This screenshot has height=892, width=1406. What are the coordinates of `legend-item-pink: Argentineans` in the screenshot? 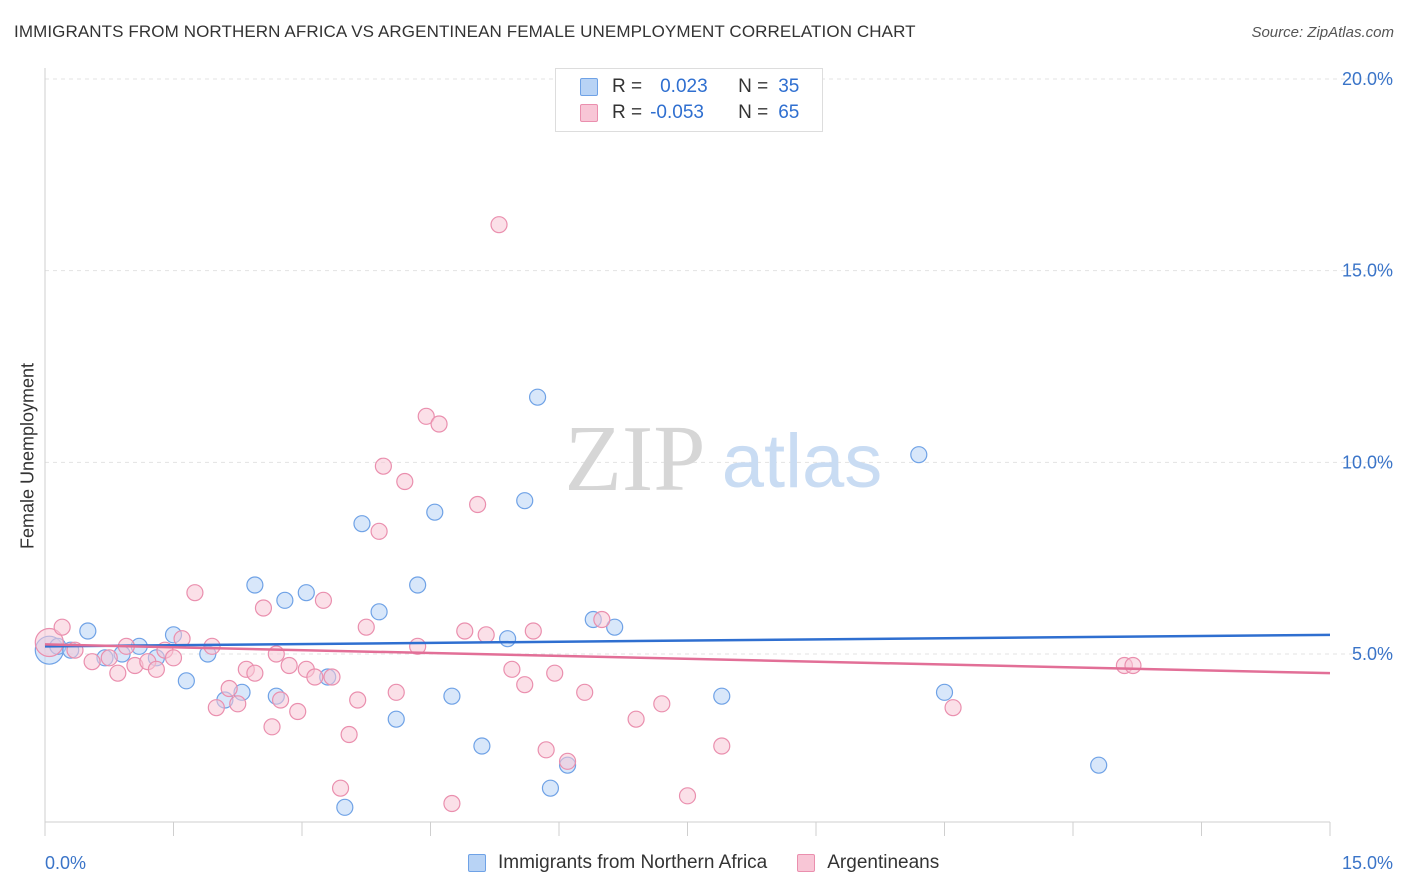 It's located at (868, 863).